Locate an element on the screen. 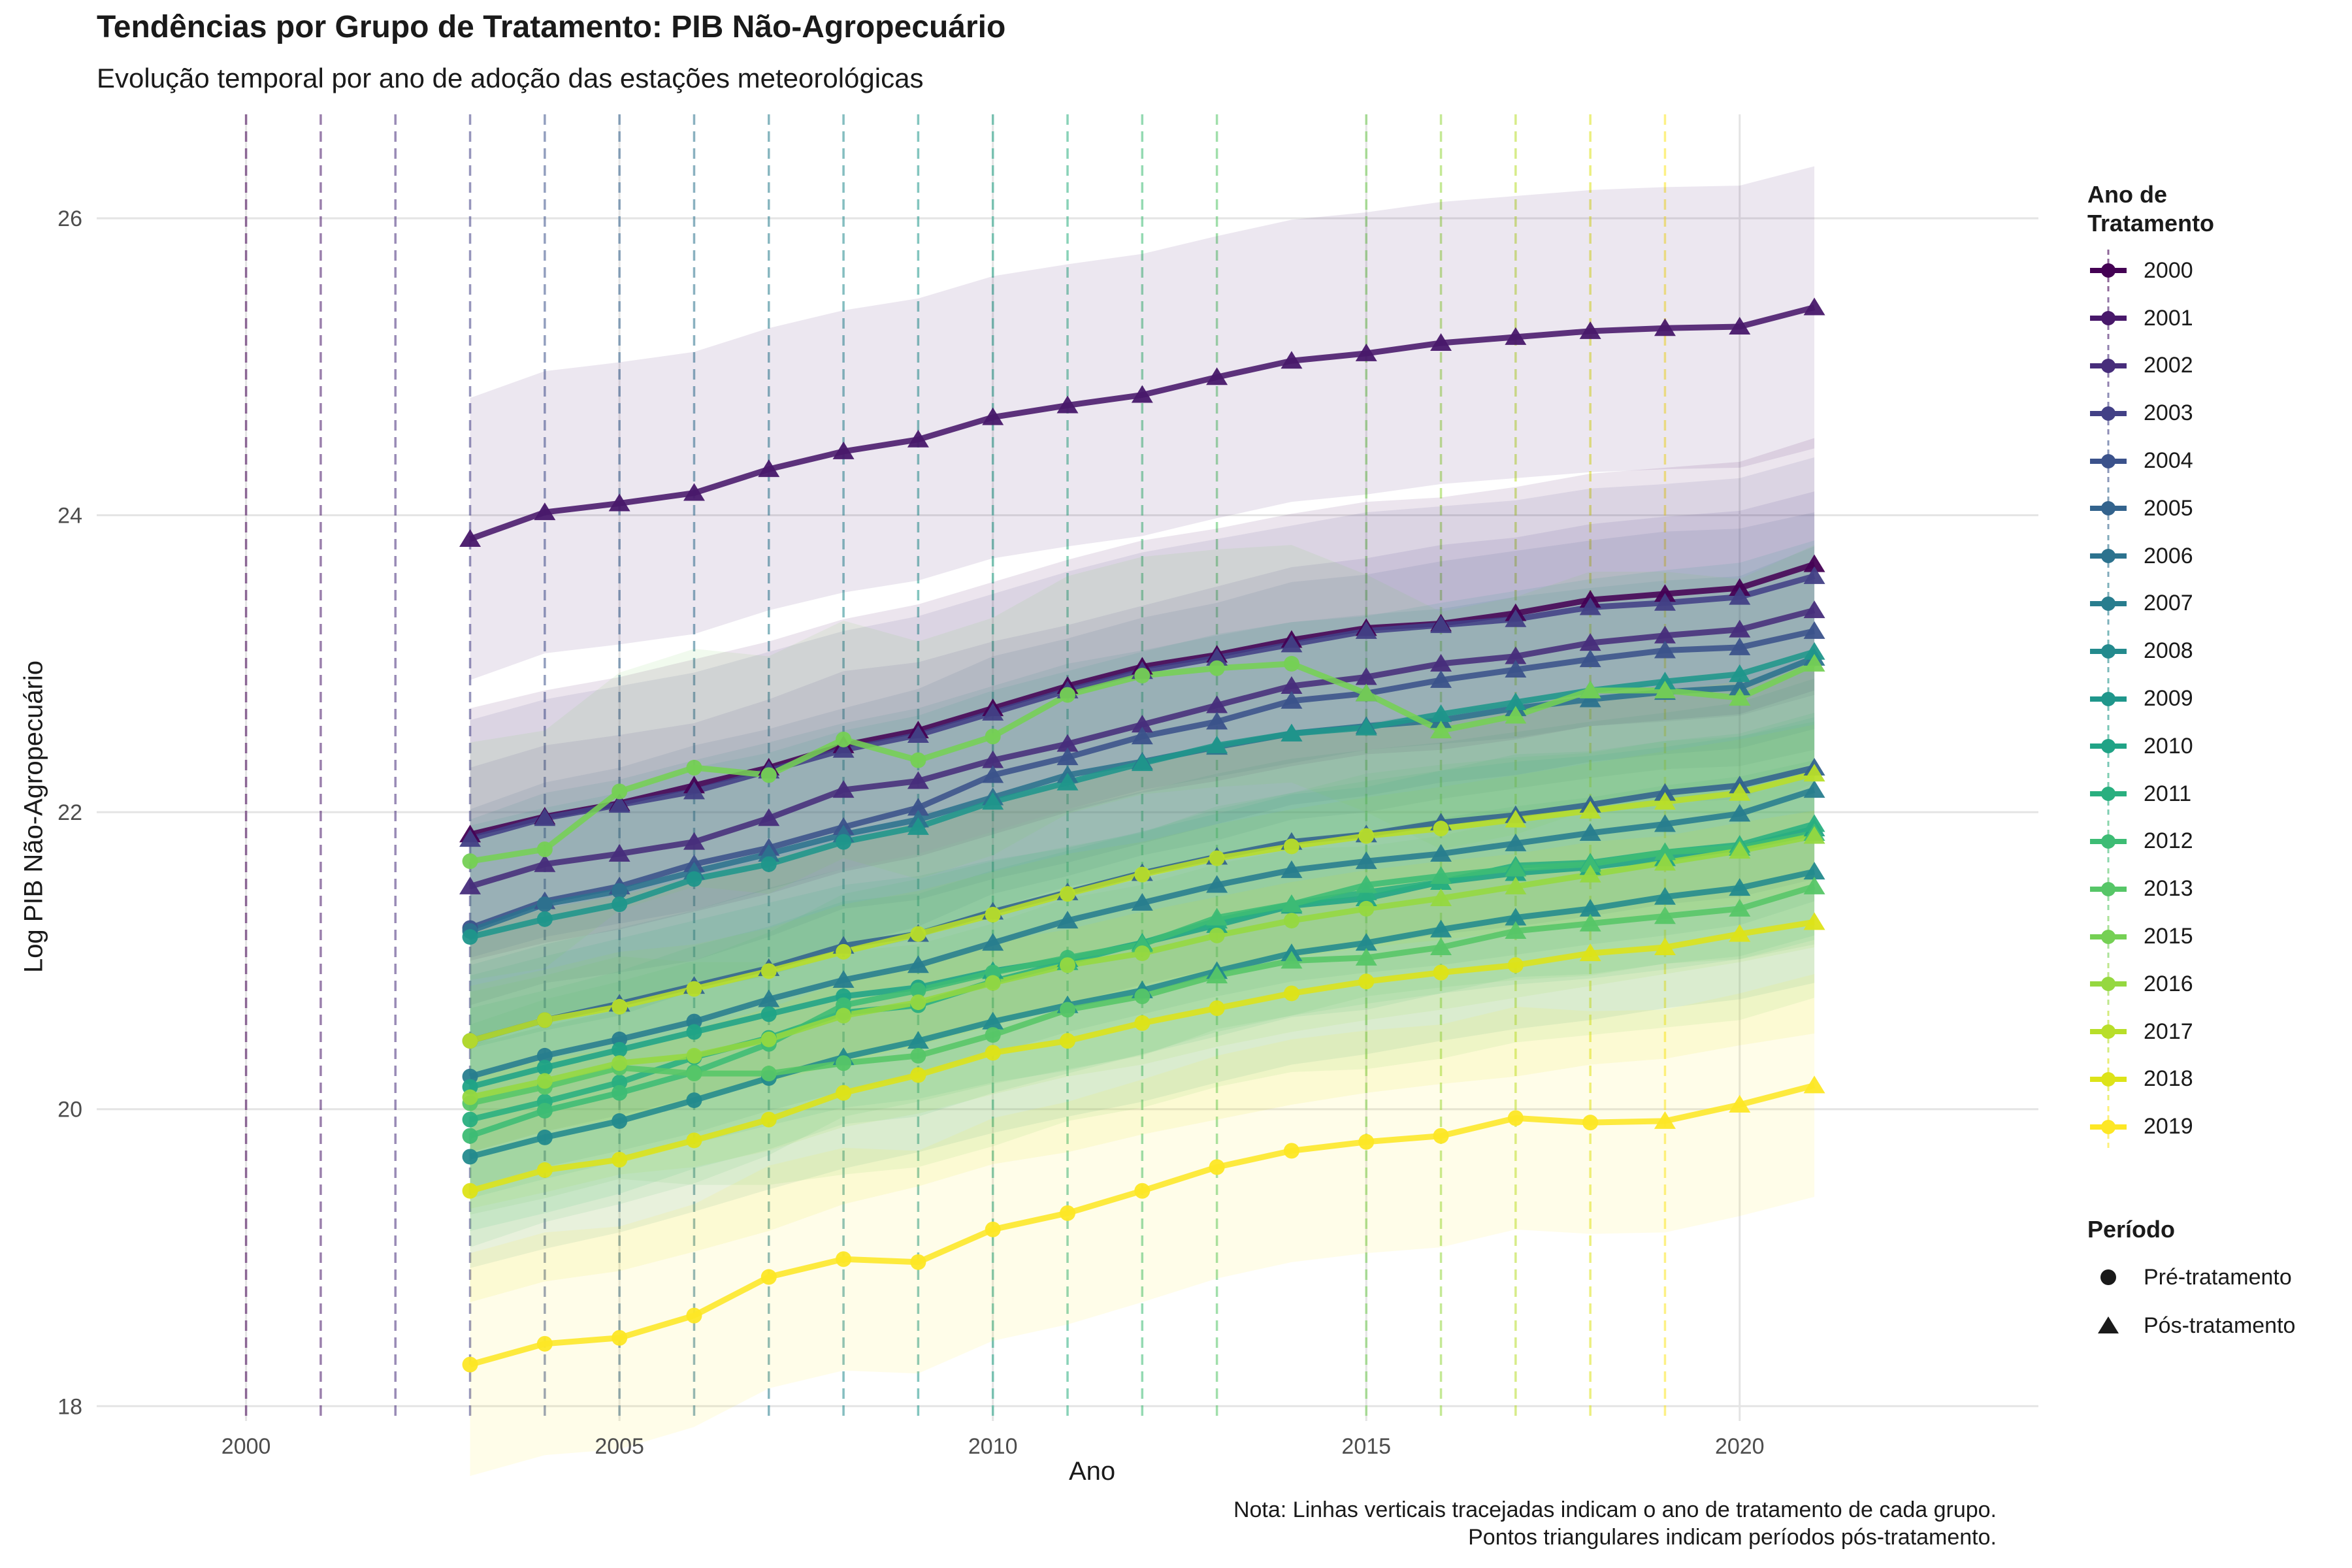  point-2015-2004 is located at coordinates (544, 849).